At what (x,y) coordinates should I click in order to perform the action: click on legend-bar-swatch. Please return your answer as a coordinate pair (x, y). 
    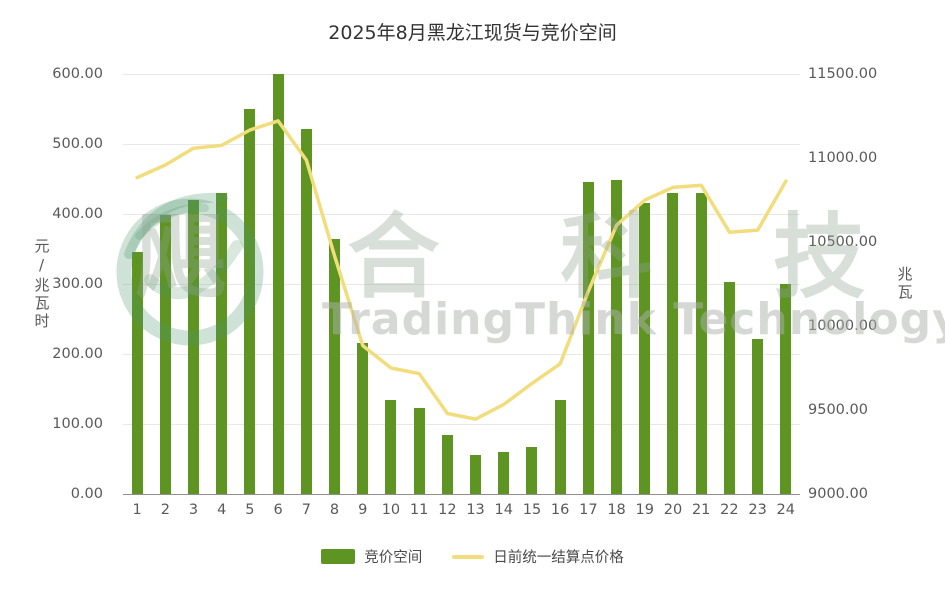
    Looking at the image, I should click on (338, 556).